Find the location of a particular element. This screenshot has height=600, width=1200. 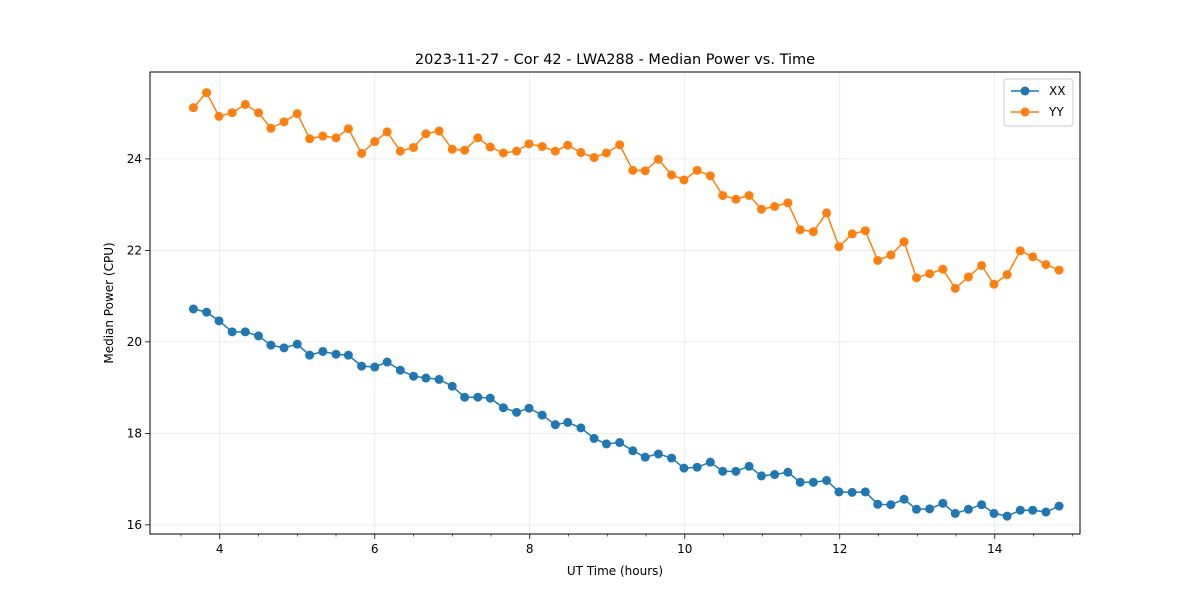

x-tick-label: 14 is located at coordinates (994, 549).